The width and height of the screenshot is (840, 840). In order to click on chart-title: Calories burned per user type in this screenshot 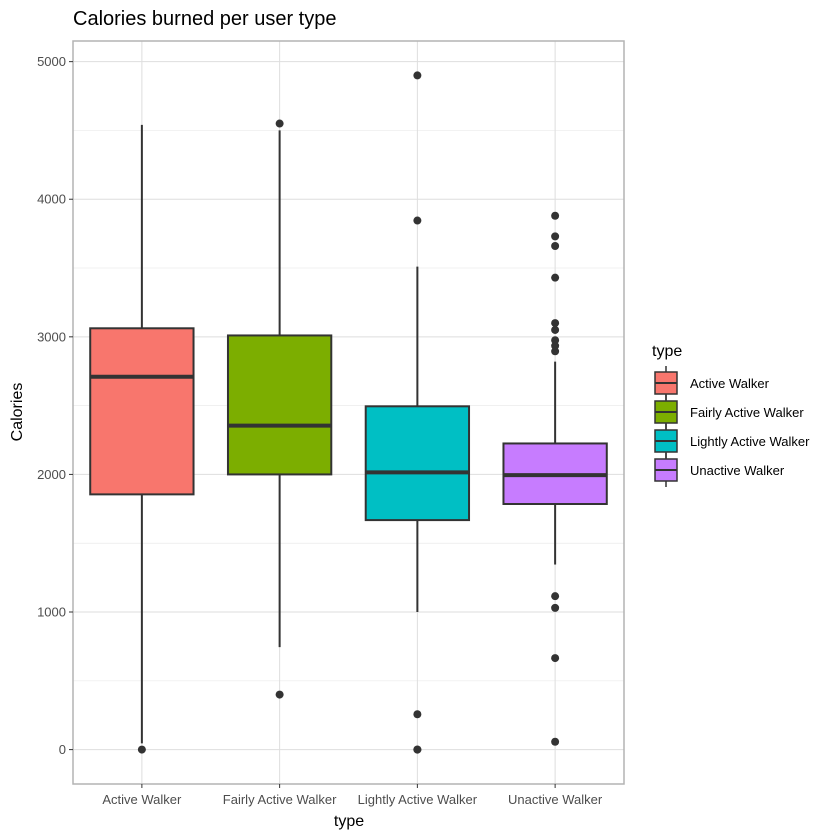, I will do `click(204, 19)`.